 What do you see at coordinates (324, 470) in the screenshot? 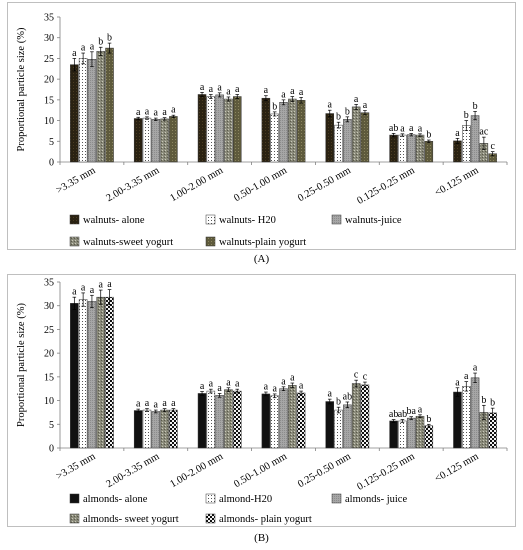
I see `x-tick-label: 0.25-0.50 mm` at bounding box center [324, 470].